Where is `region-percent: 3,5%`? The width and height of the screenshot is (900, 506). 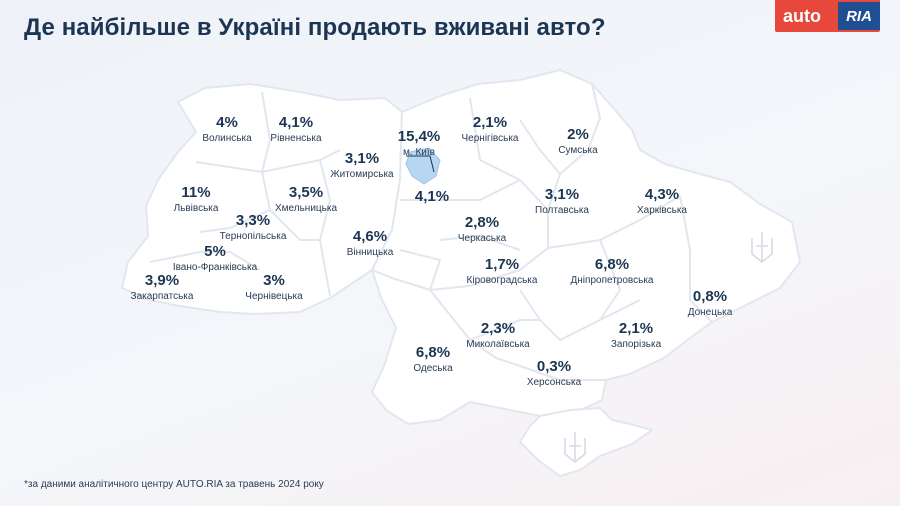
region-percent: 3,5% is located at coordinates (306, 192).